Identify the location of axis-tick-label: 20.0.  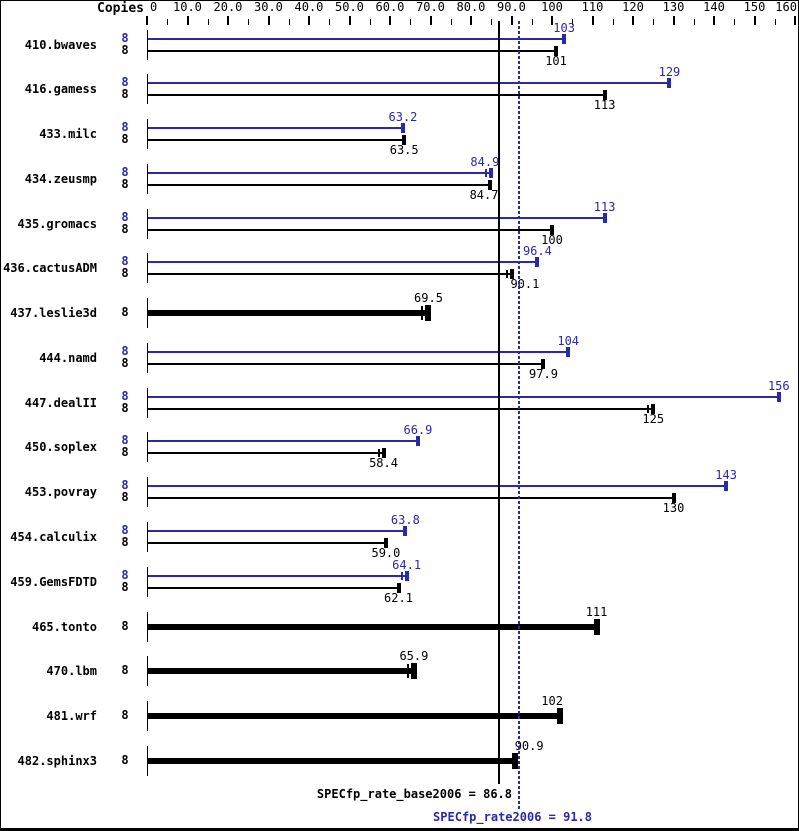
(228, 7).